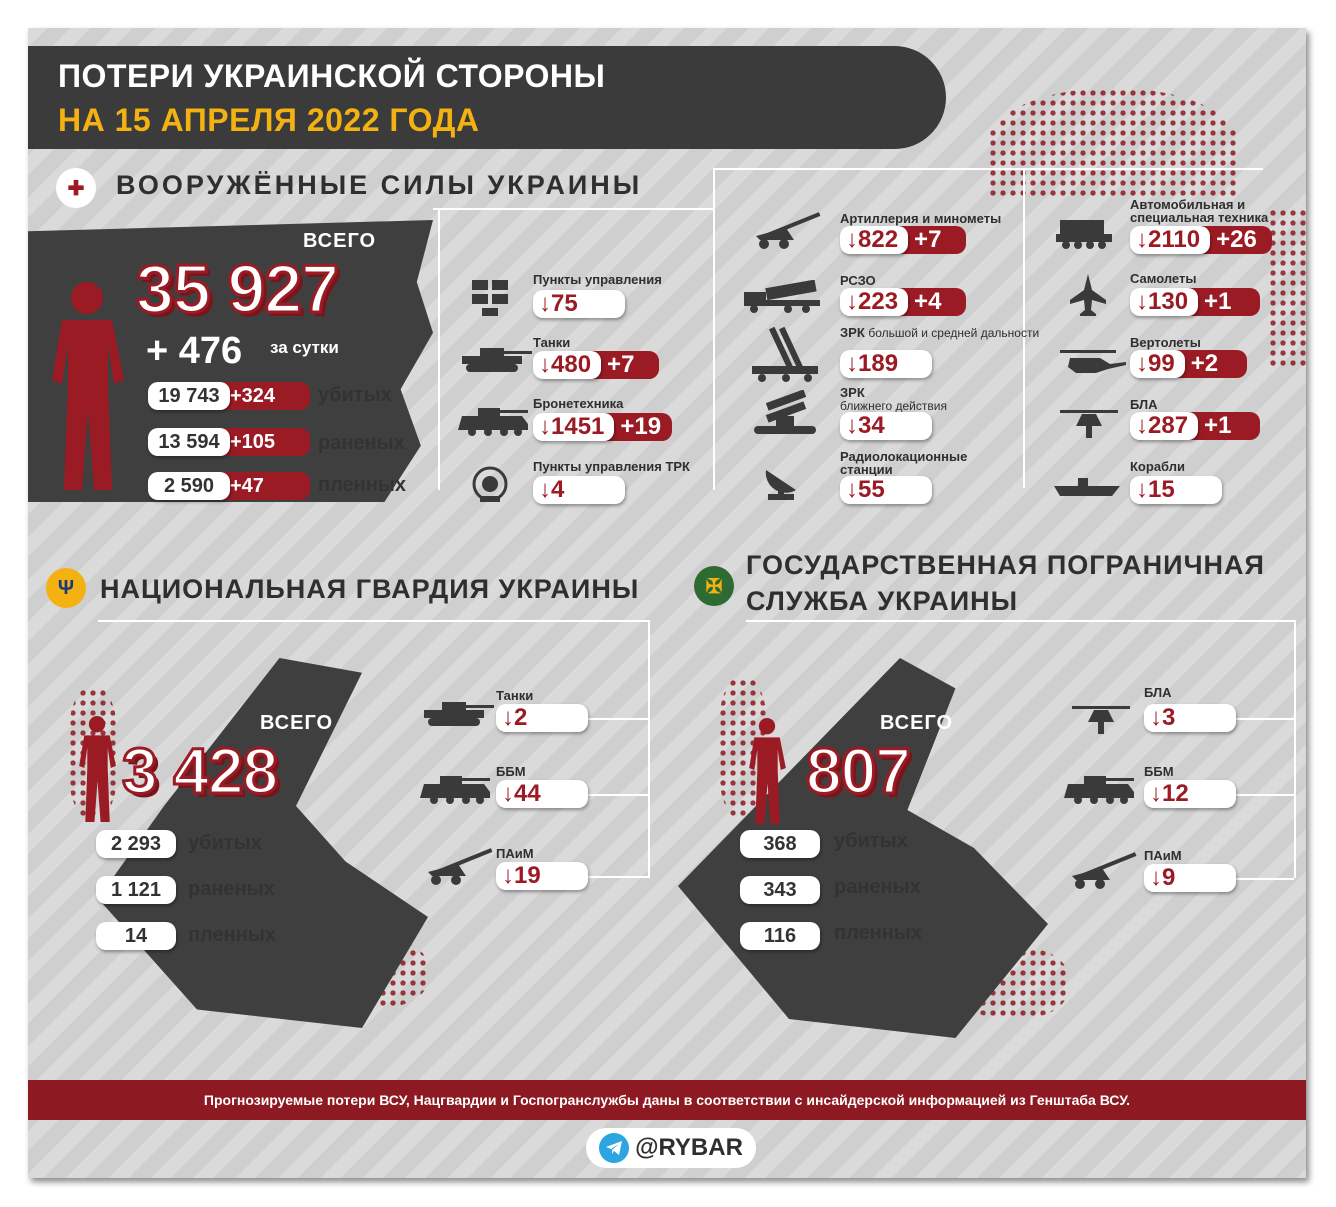 This screenshot has height=1207, width=1336. I want to click on gpsu-killed-label: убитых, so click(871, 841).